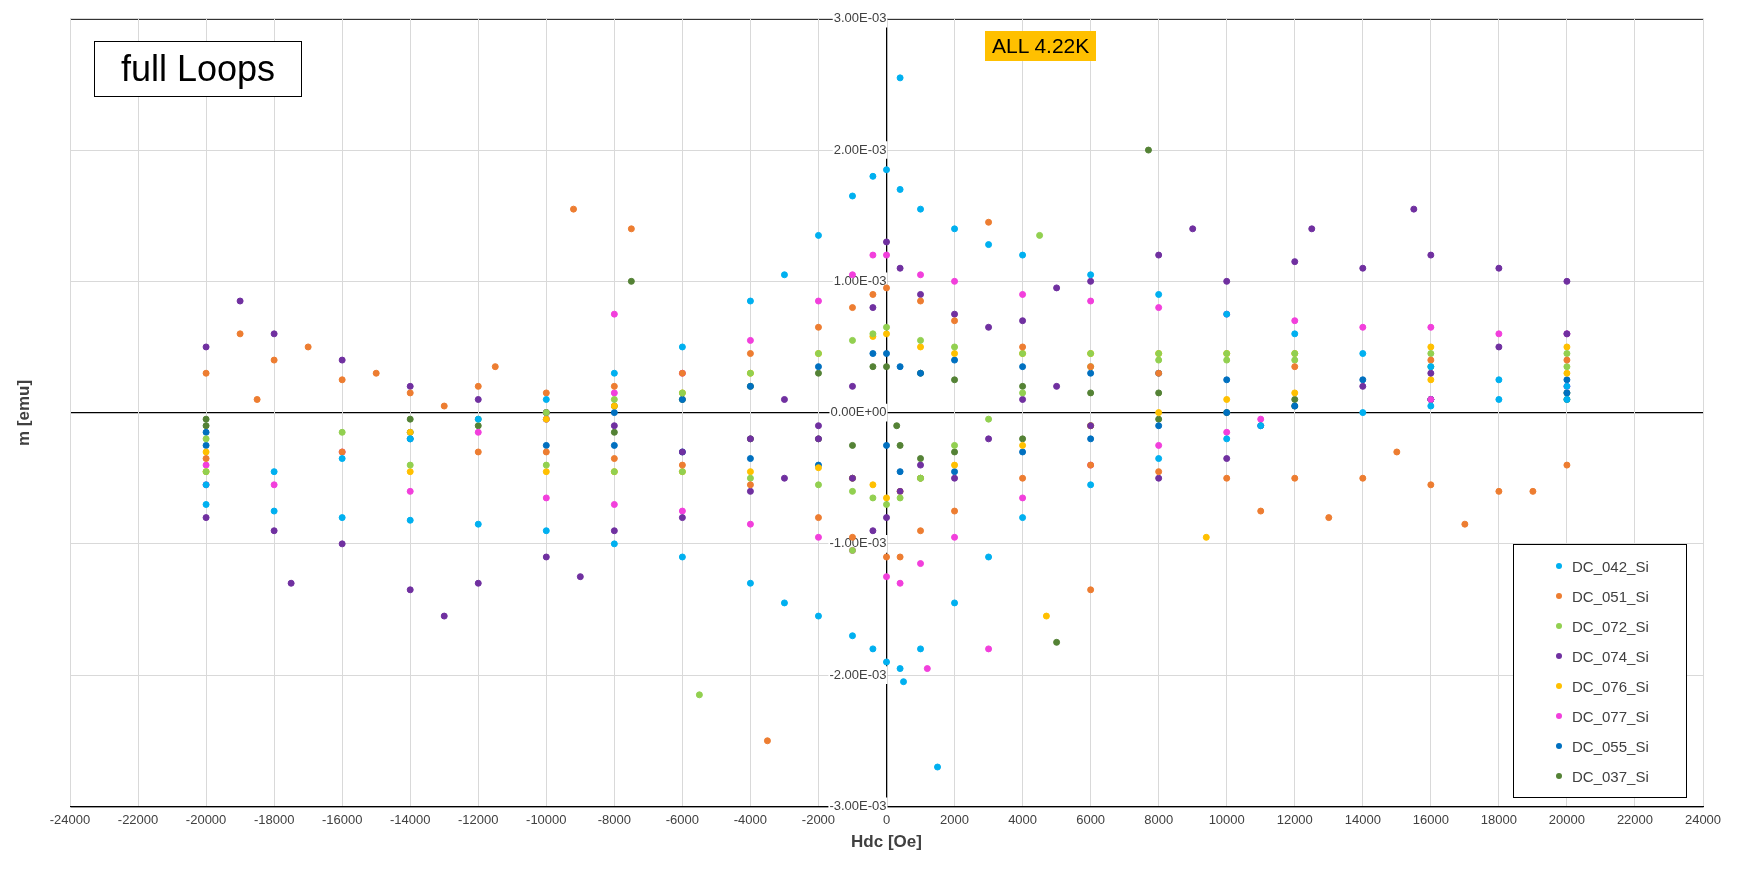  Describe the element at coordinates (858, 674) in the screenshot. I see `y-tick-label: -2.00E-03` at that location.